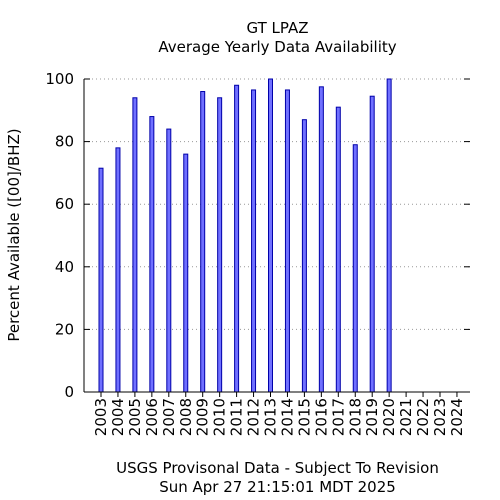 The width and height of the screenshot is (500, 500). Describe the element at coordinates (355, 417) in the screenshot. I see `x-tick-label: 2018` at that location.